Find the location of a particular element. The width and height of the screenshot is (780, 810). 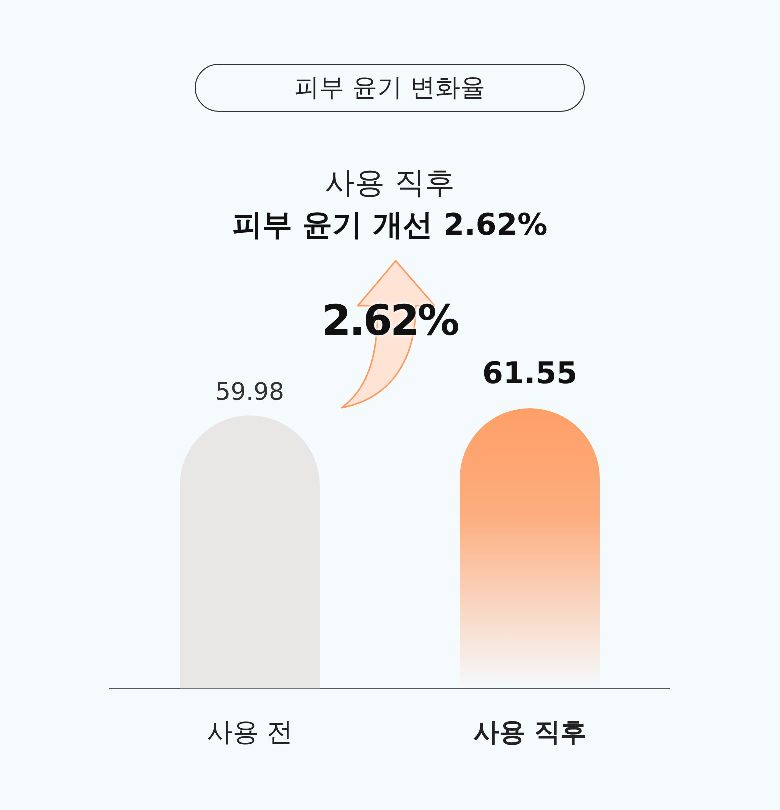

data-label: 59.98 is located at coordinates (250, 392).